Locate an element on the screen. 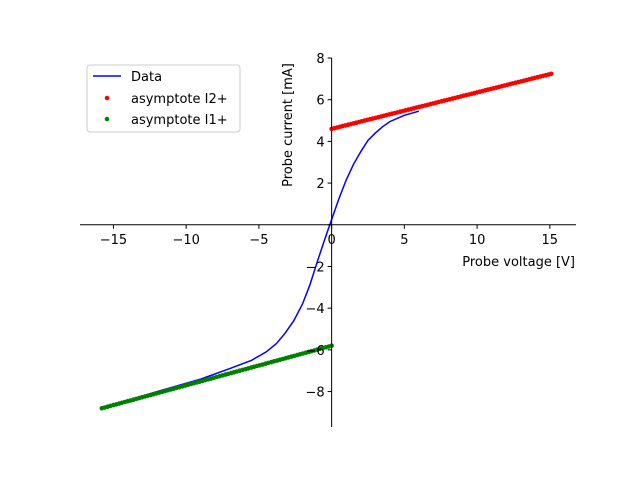 The height and width of the screenshot is (480, 640). y-tick-label: 6 is located at coordinates (320, 101).